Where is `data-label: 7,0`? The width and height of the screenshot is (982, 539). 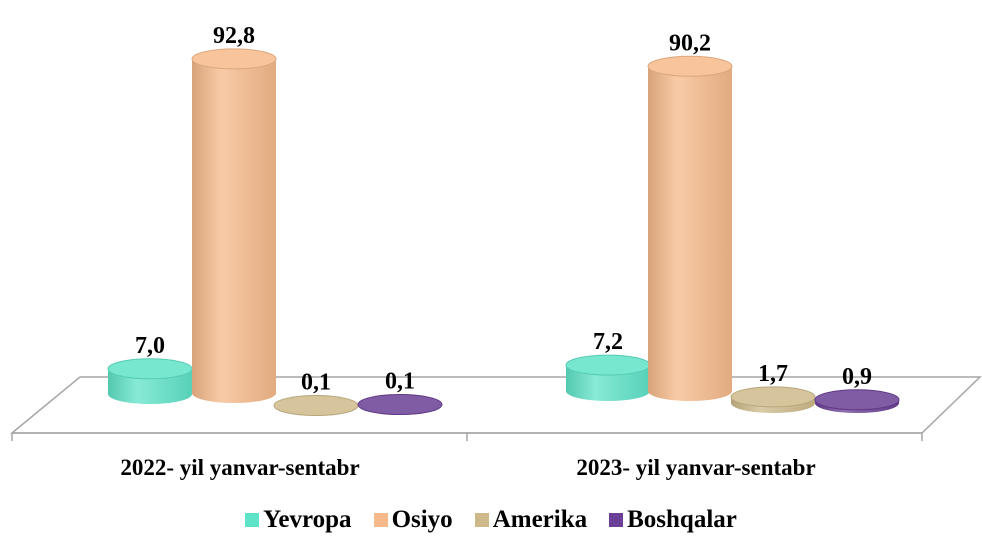 data-label: 7,0 is located at coordinates (150, 346).